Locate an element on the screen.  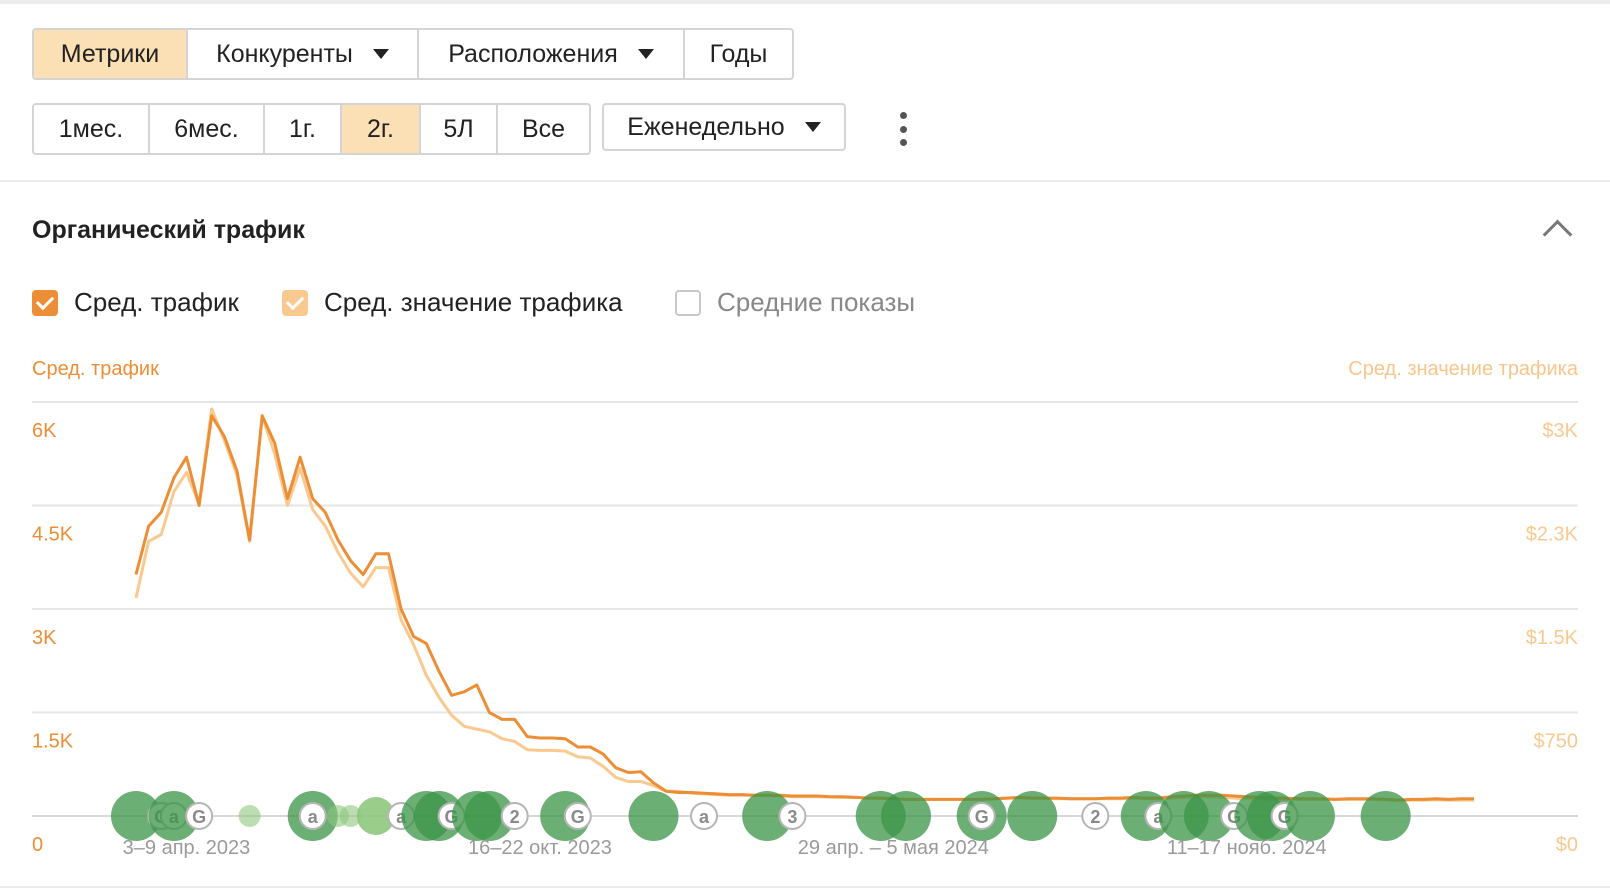
y-left-tick-label: 0 is located at coordinates (37, 845).